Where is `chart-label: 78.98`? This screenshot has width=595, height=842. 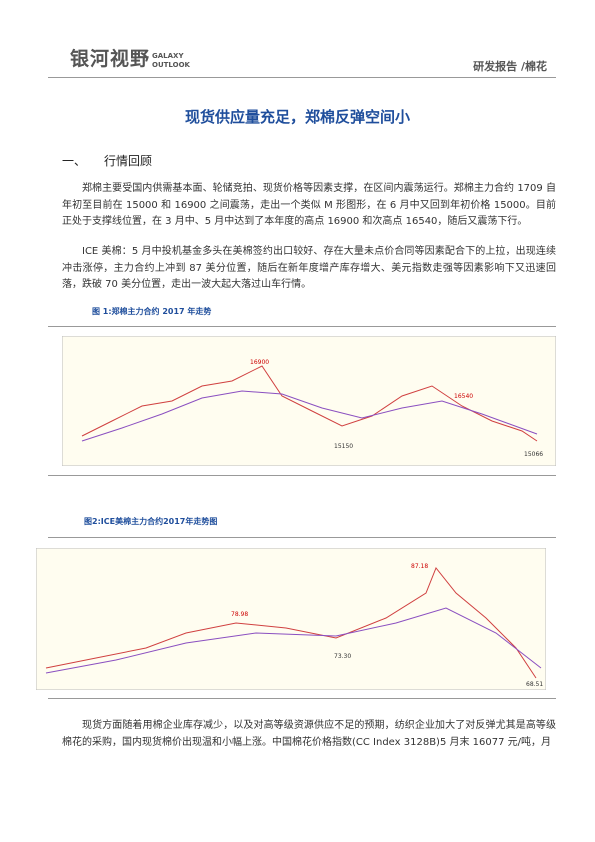
chart-label: 78.98 is located at coordinates (239, 614).